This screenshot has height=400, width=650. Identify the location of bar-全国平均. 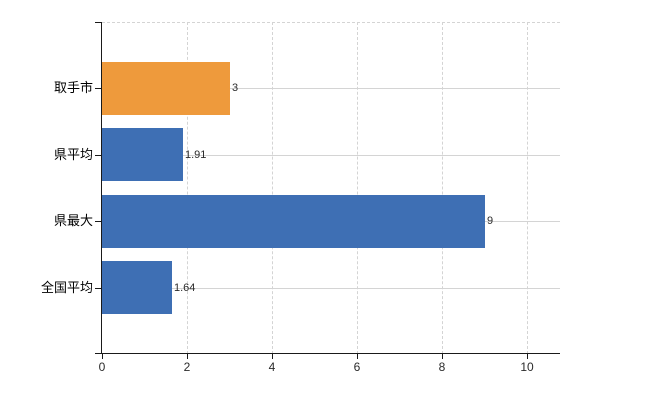
(137, 287).